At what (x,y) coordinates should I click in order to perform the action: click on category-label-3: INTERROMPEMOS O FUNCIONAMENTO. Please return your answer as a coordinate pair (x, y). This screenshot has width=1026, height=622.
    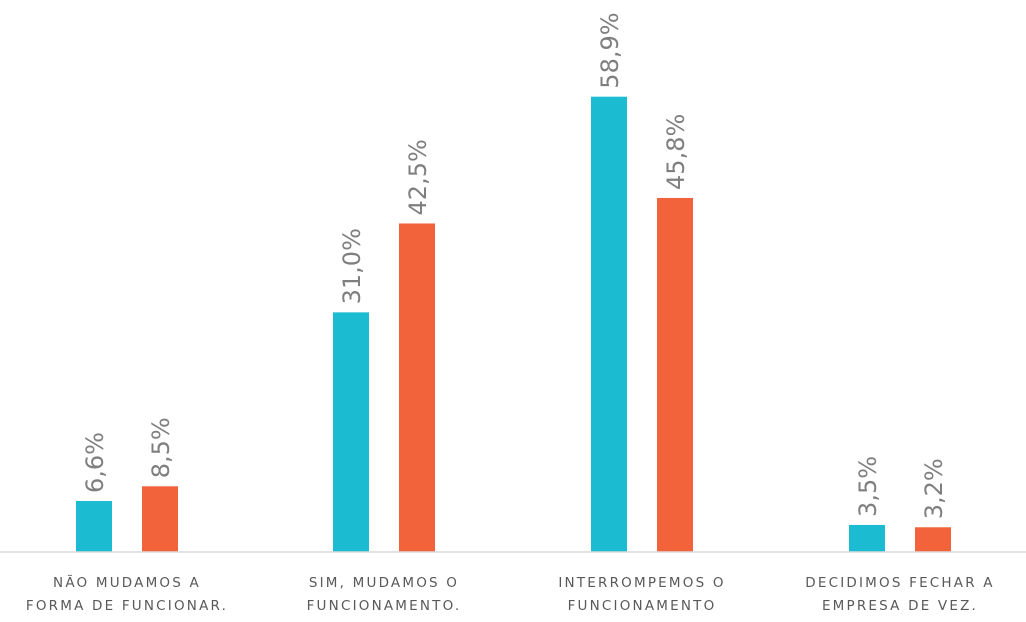
    Looking at the image, I should click on (641, 594).